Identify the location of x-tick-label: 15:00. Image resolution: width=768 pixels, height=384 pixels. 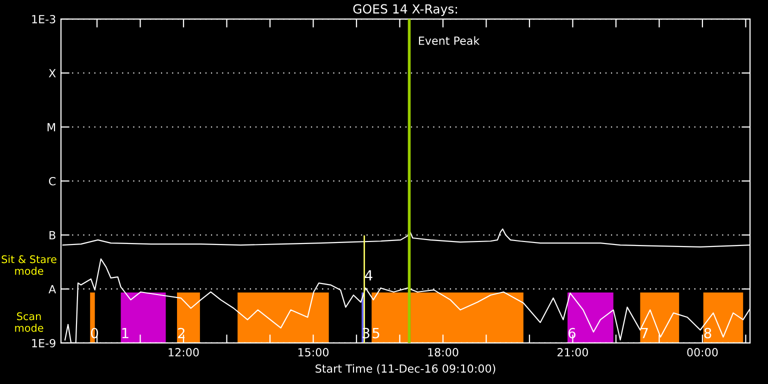
(313, 352).